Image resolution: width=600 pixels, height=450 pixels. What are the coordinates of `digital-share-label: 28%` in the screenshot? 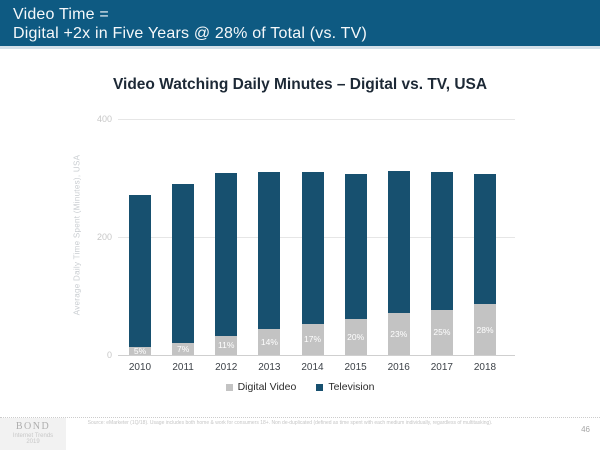 It's located at (485, 329).